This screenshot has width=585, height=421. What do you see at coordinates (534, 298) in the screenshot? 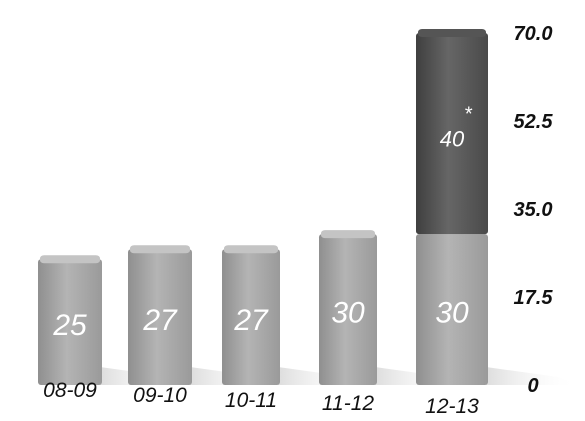
I see `y-tick-label-17.5: 17.5` at bounding box center [534, 298].